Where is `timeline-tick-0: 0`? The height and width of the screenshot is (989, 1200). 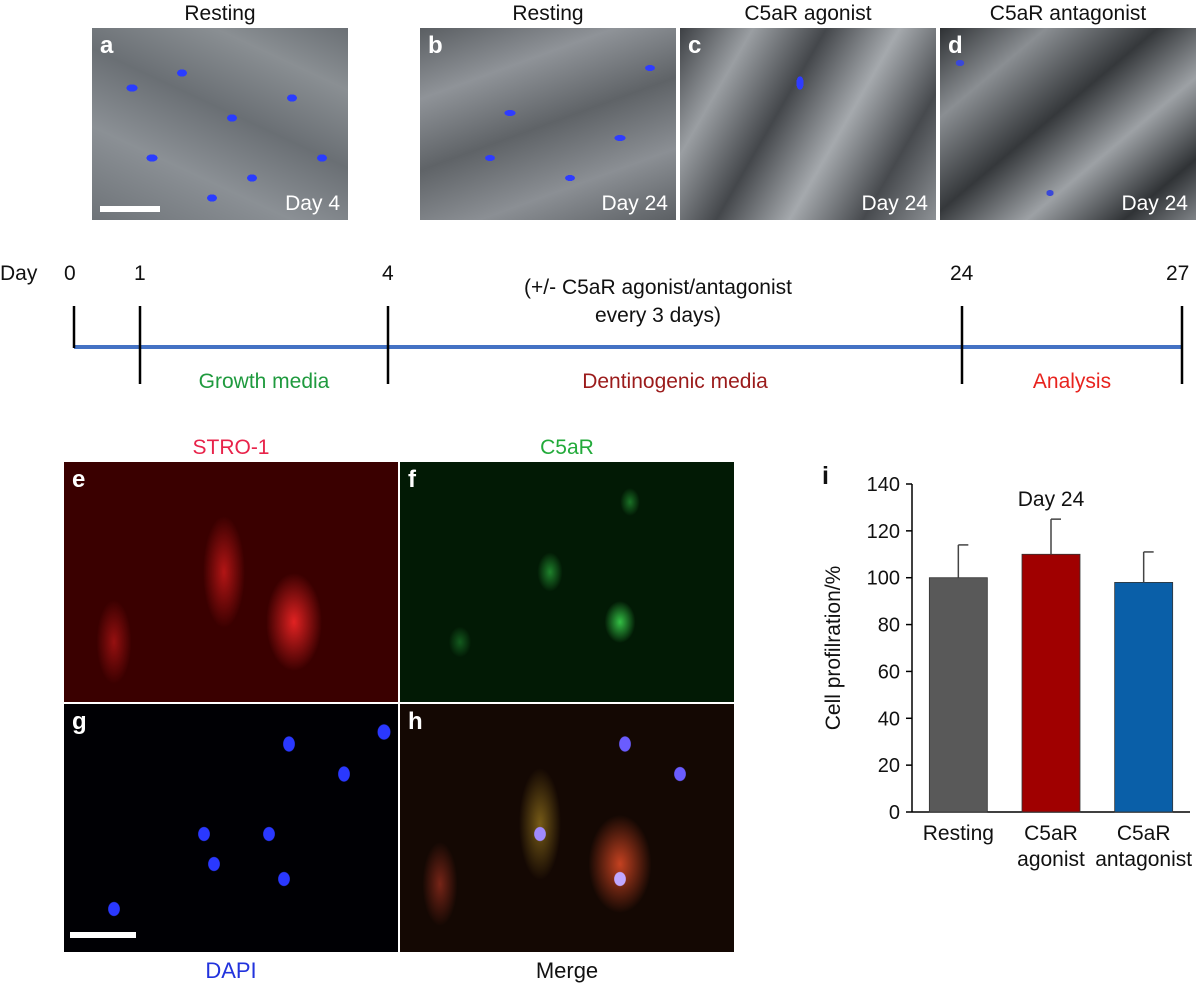 timeline-tick-0: 0 is located at coordinates (70, 273).